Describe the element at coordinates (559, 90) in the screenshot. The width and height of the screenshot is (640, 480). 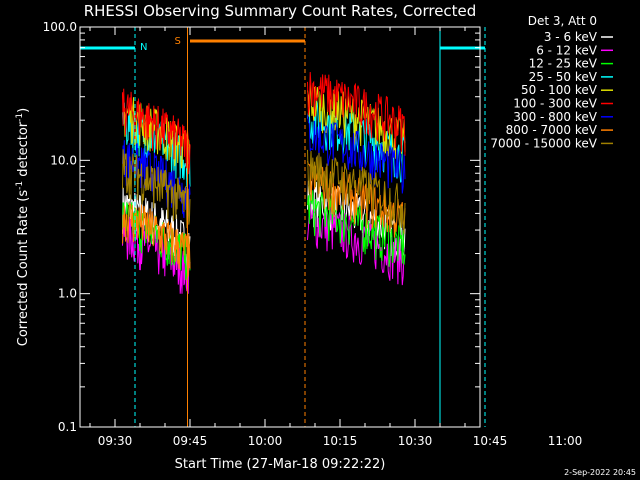
I see `legend-label: 50 - 100 keV` at that location.